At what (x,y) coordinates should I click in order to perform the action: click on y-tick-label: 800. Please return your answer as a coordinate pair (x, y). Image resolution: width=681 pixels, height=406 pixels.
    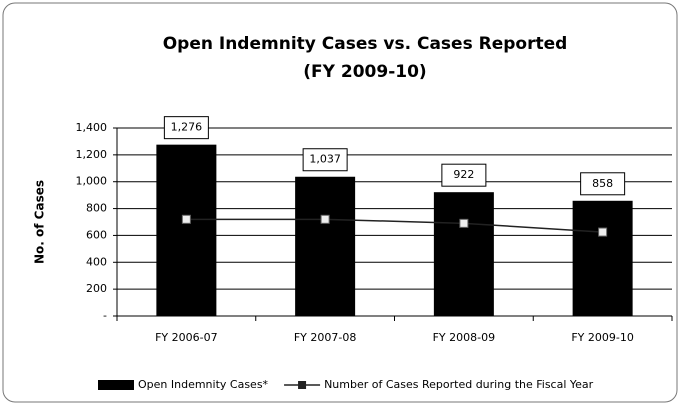
    Looking at the image, I should click on (96, 208).